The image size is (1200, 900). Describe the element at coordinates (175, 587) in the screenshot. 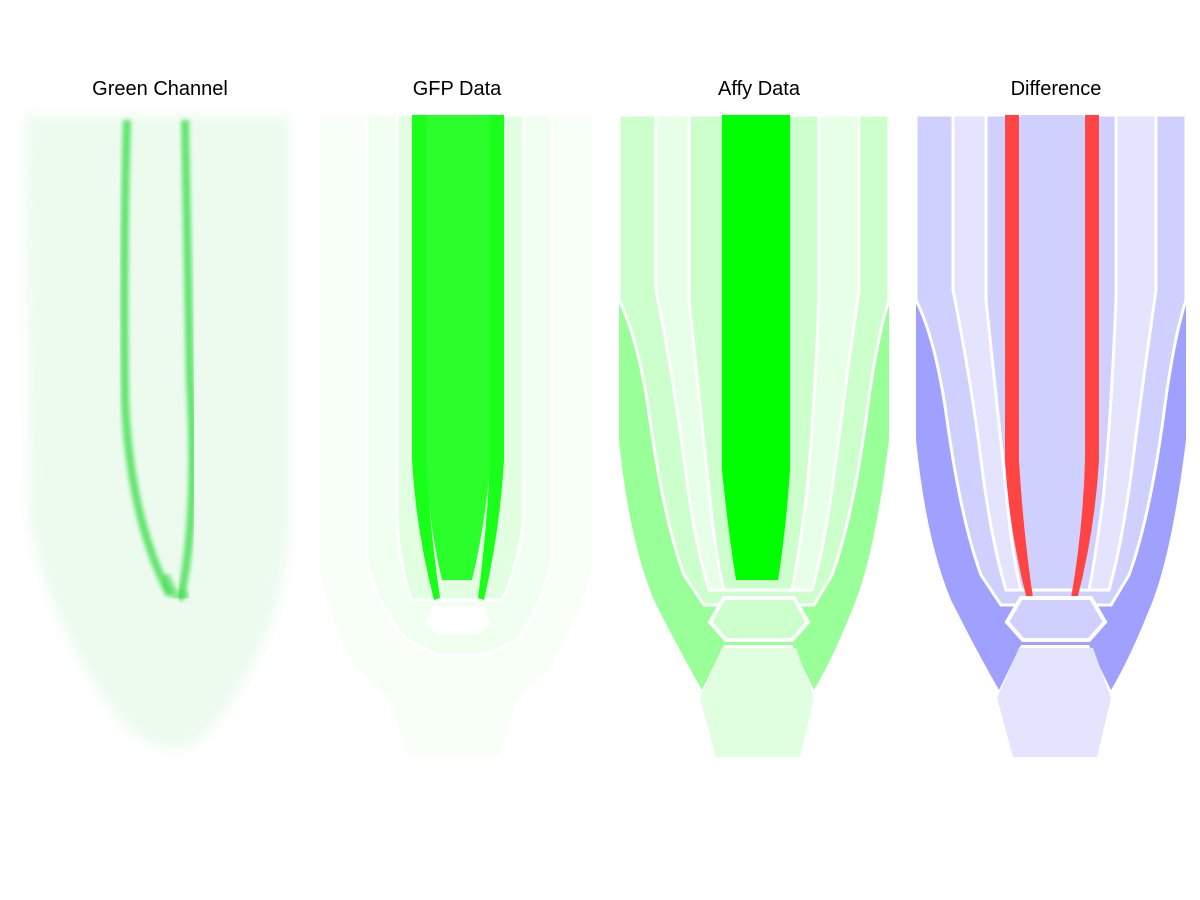

I see `strand-bottom-join` at that location.